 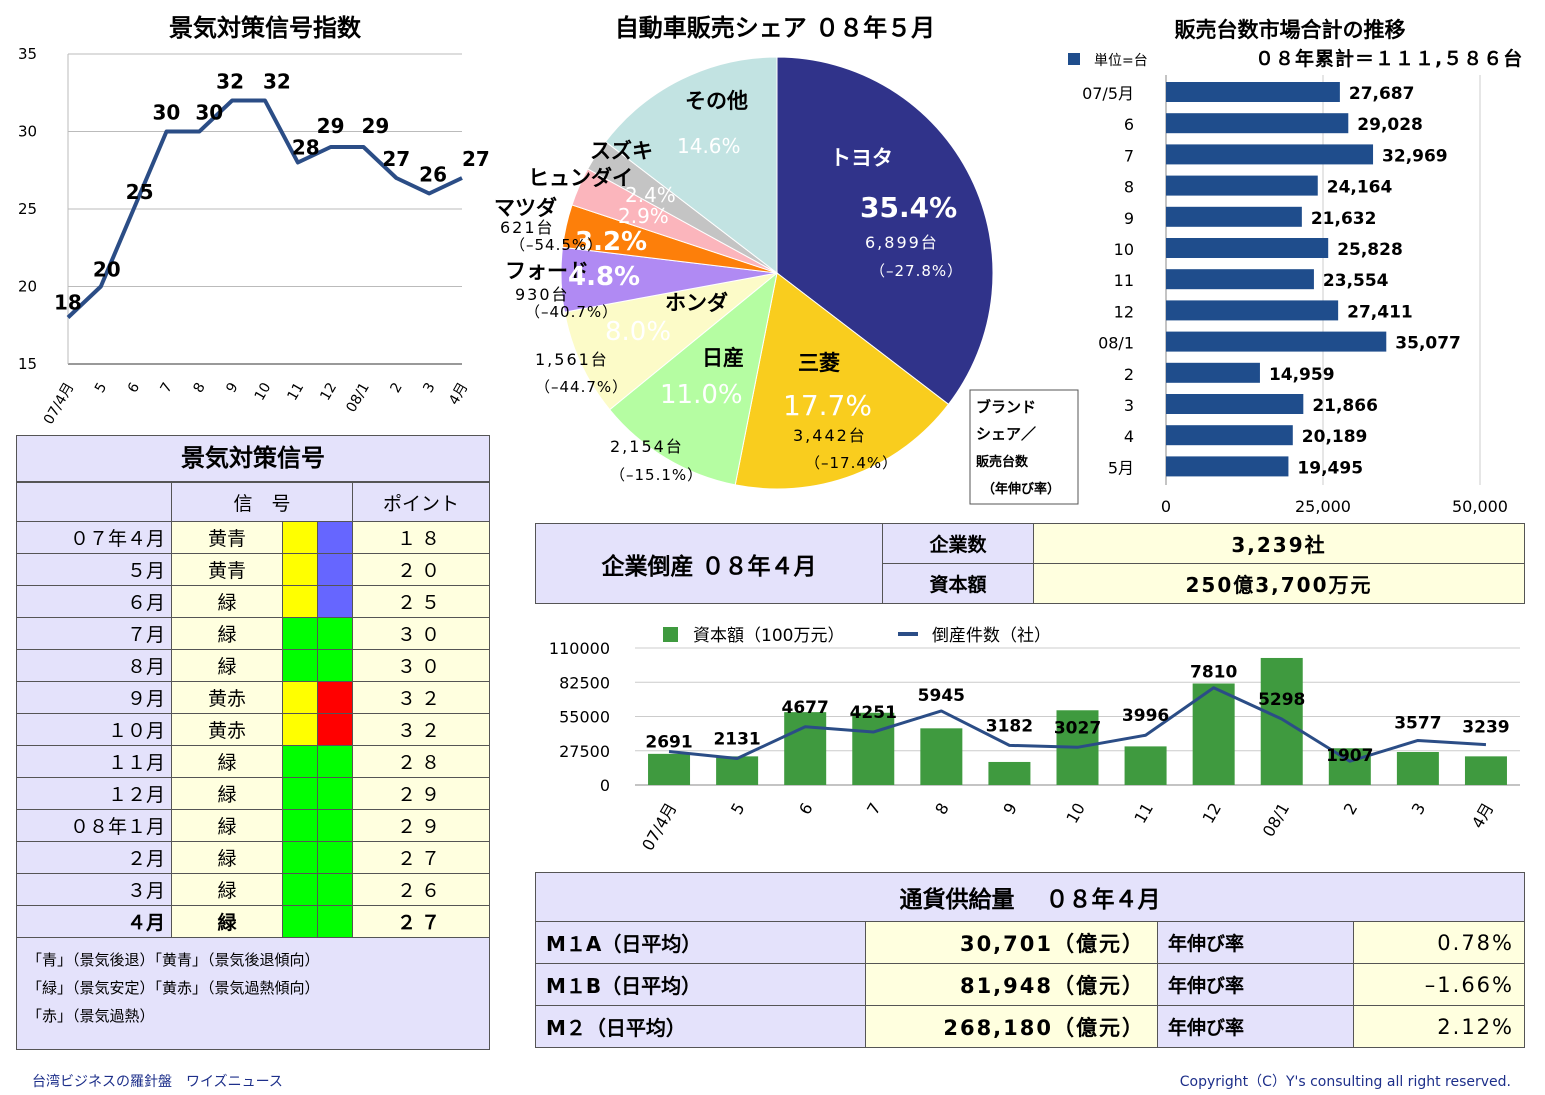 I want to click on pie-slice-units: 1,561台, so click(x=572, y=359).